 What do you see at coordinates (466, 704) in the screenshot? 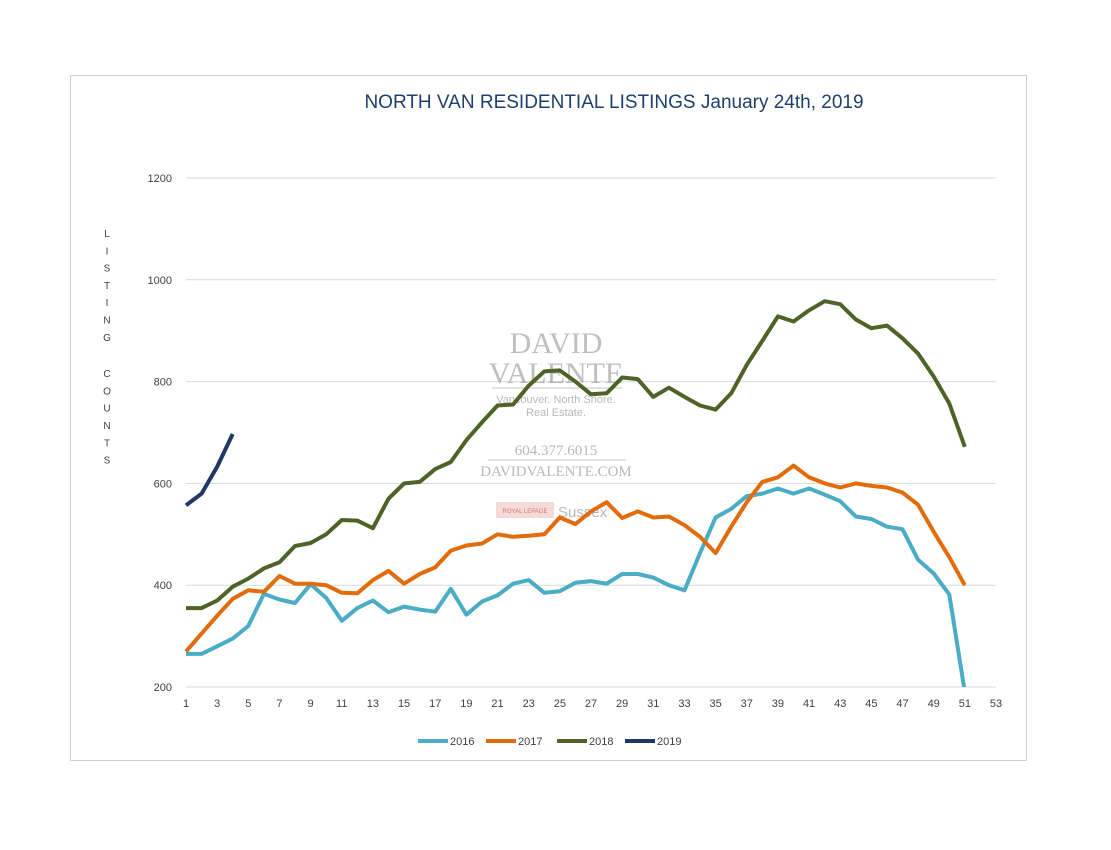
I see `x-tick-label: 19` at bounding box center [466, 704].